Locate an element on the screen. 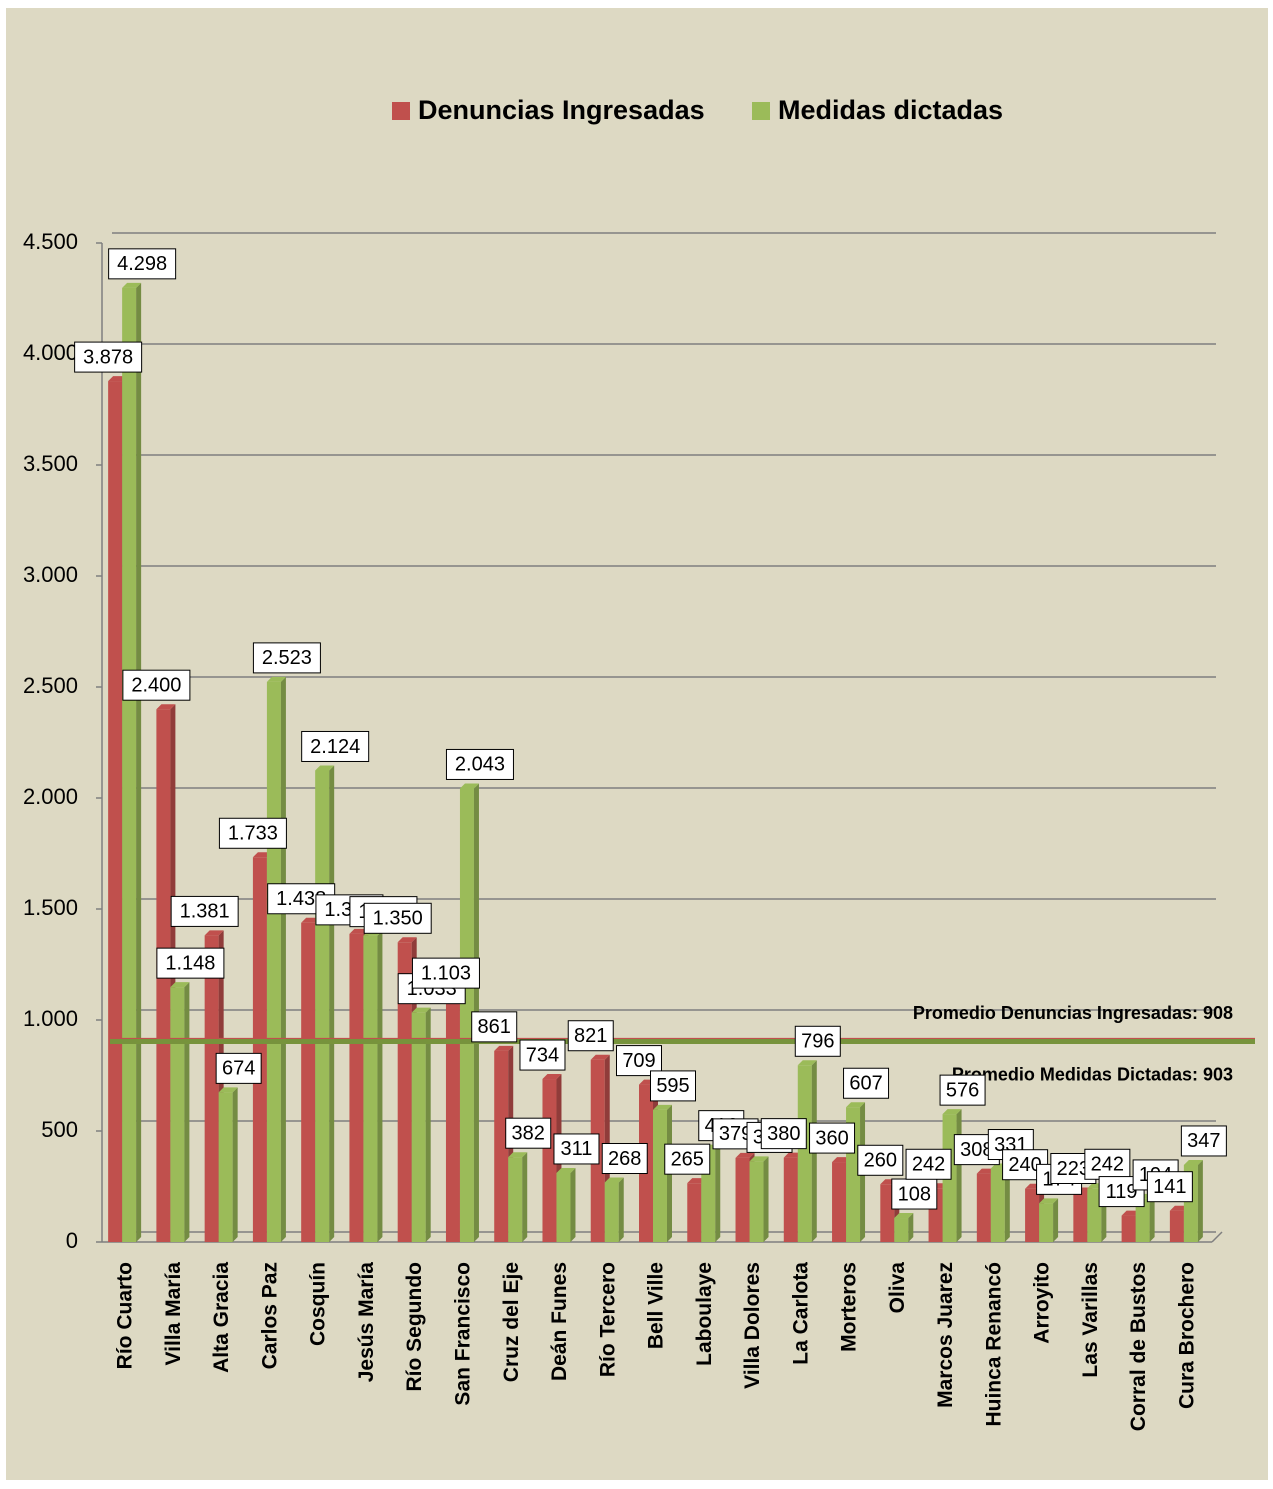  value-label: 2.523 is located at coordinates (287, 658).